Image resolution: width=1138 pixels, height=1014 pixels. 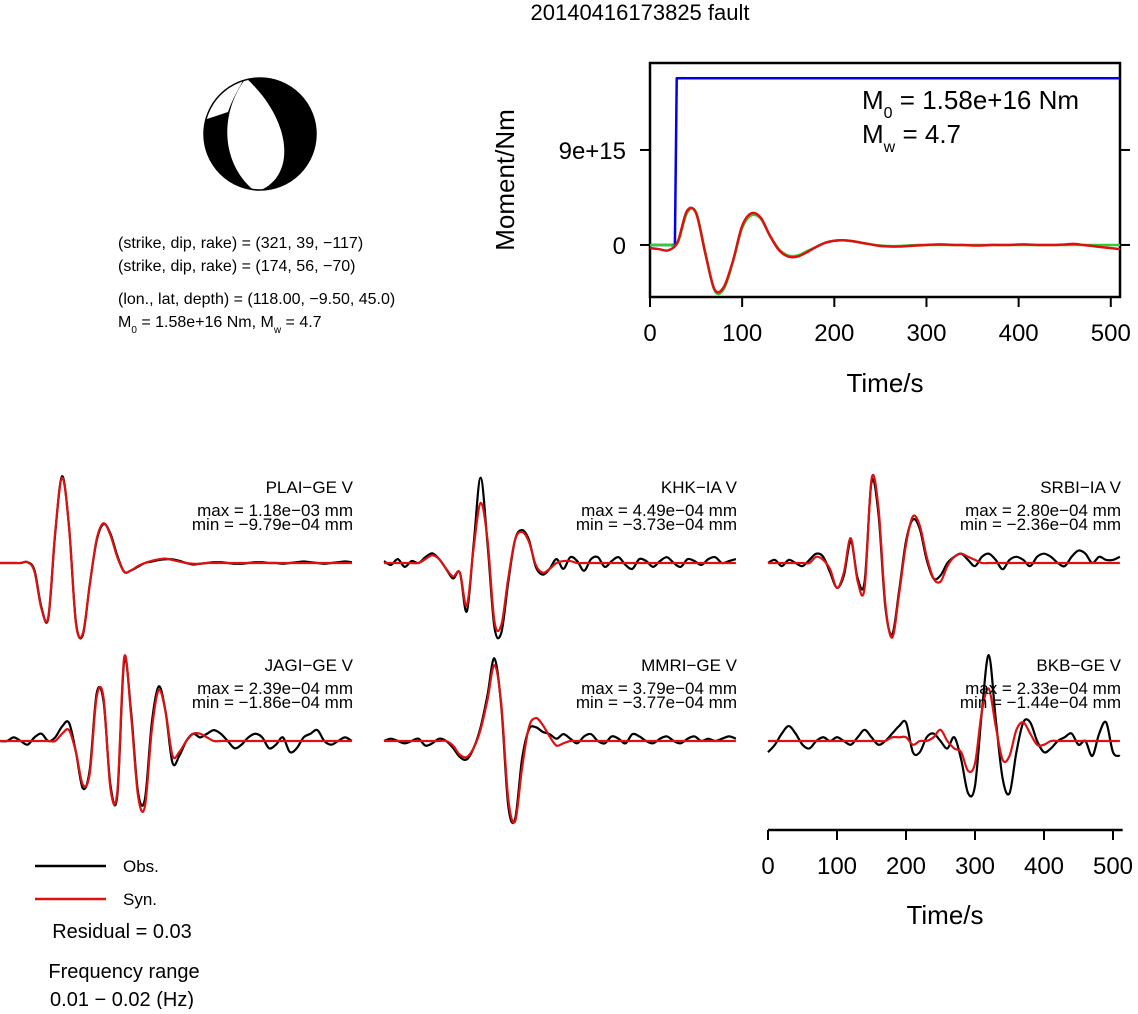 I want to click on station-label: PLAI−GE V, so click(x=310, y=487).